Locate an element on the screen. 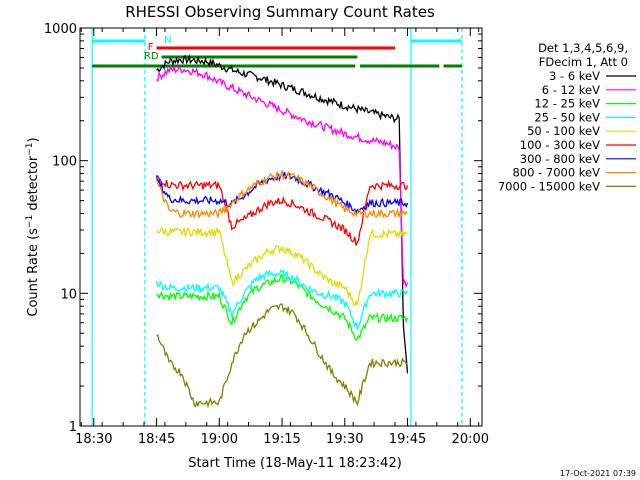 Image resolution: width=640 pixels, height=480 pixels. legend-entry-5: 50 - 100 keV is located at coordinates (563, 131).